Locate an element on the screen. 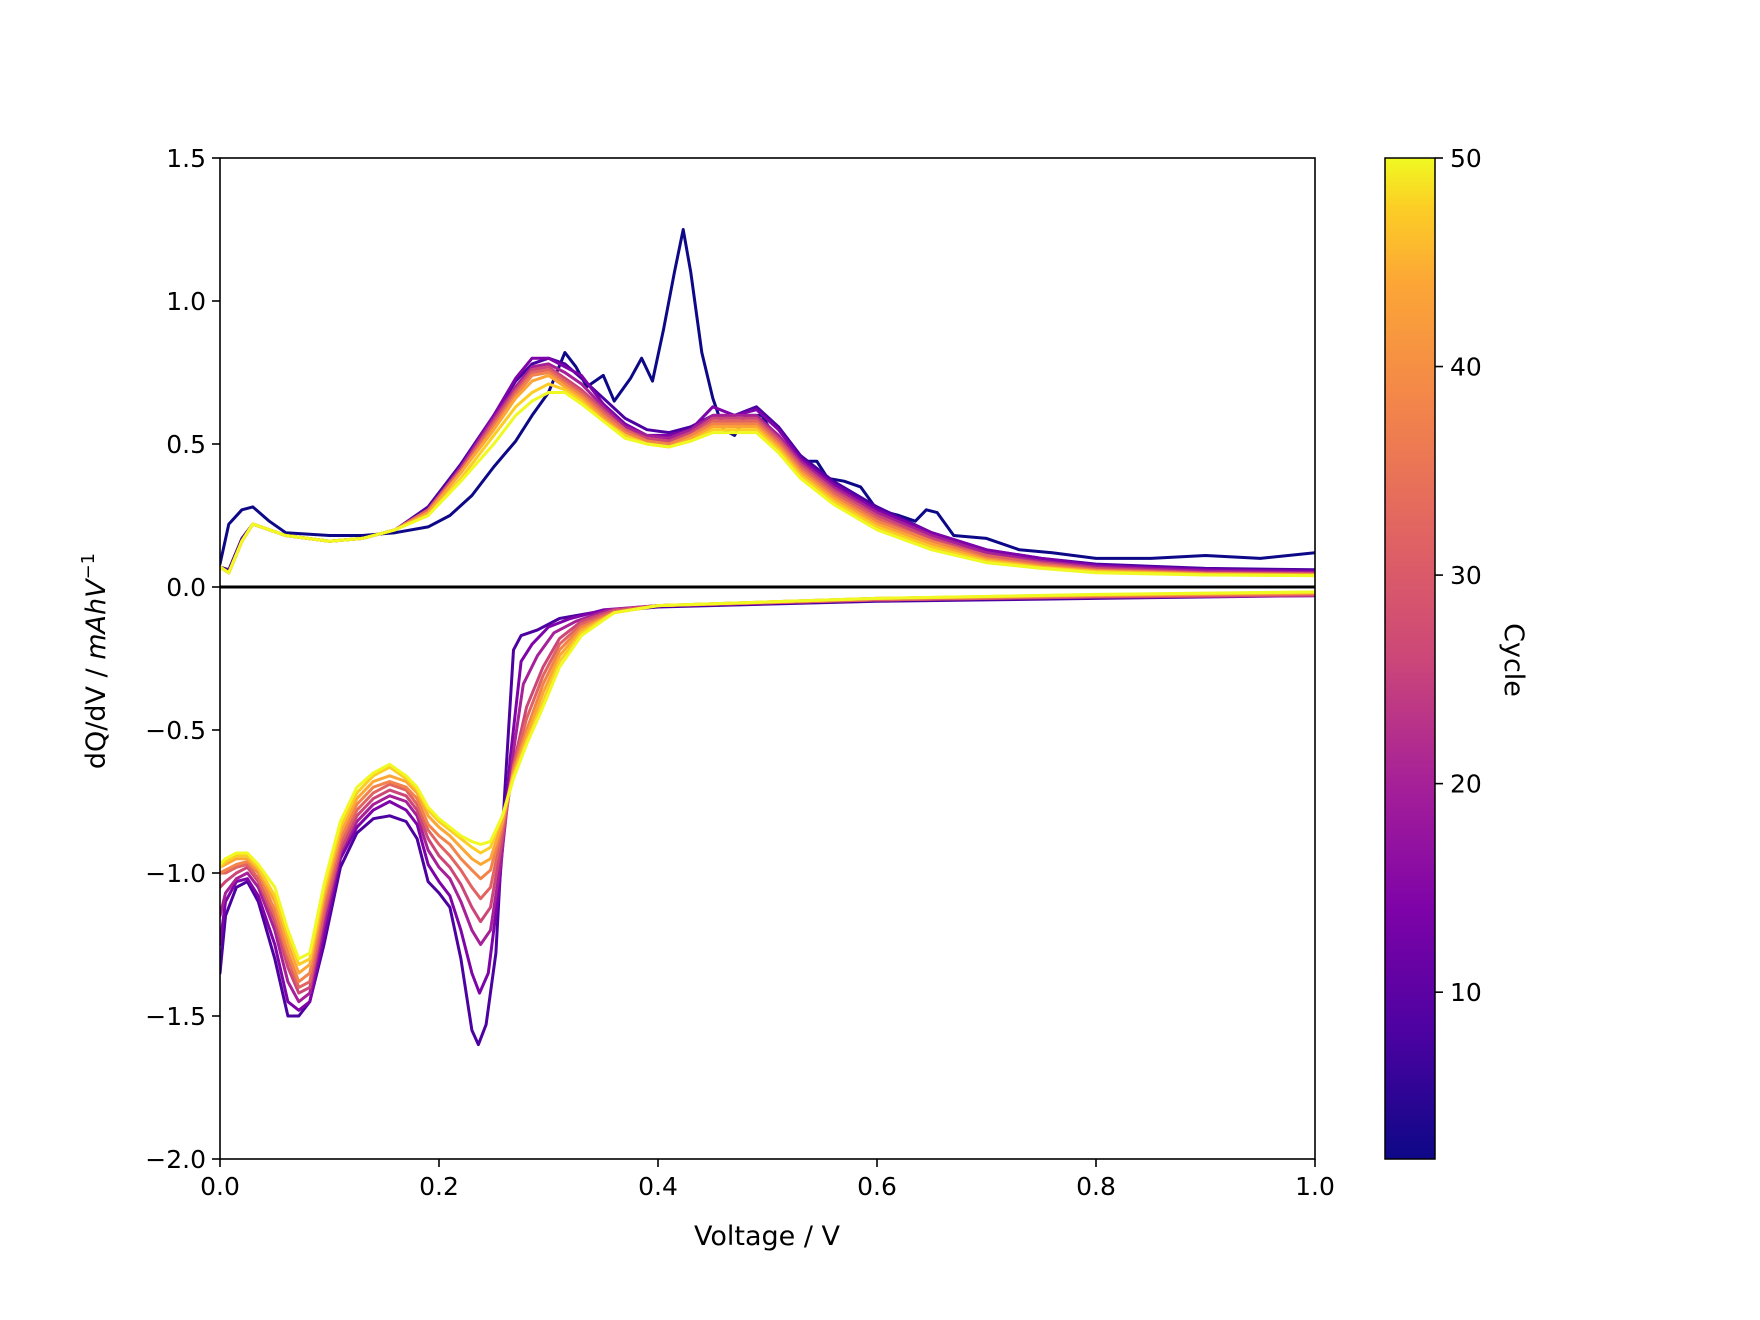  x-axis-ticks: 0.0 0.2 0.4 0.6 0.8 1.0 is located at coordinates (767, 1180).